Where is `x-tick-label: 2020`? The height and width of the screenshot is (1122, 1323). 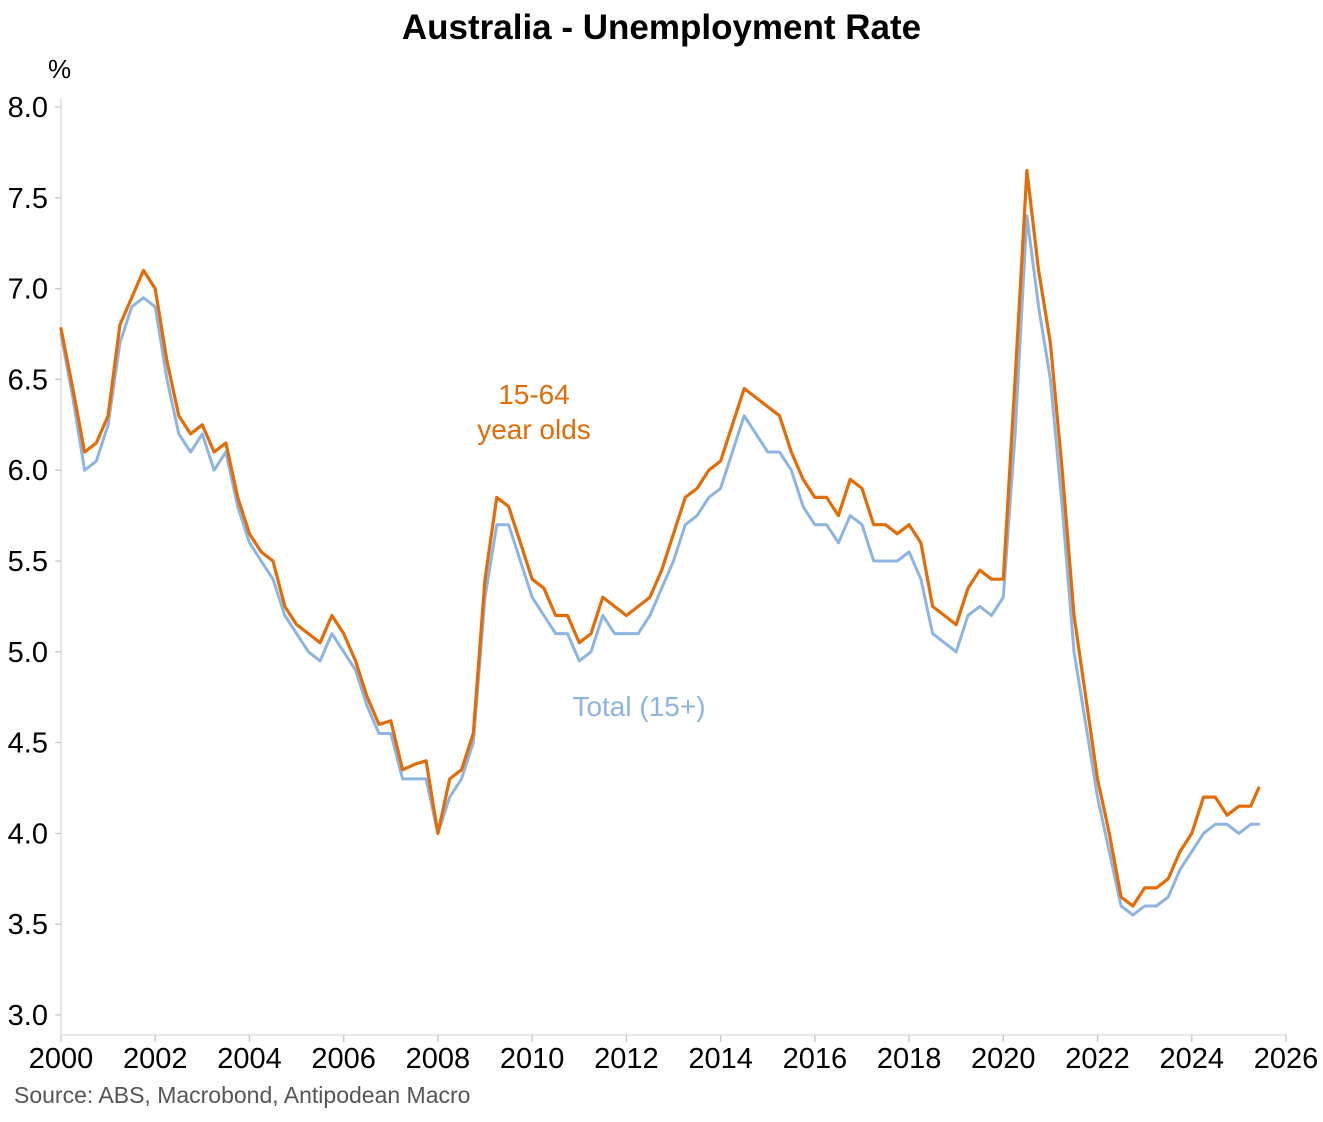 x-tick-label: 2020 is located at coordinates (1003, 1059).